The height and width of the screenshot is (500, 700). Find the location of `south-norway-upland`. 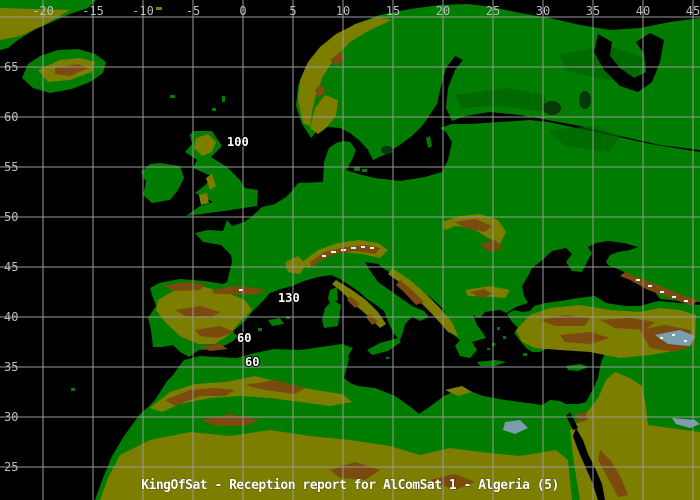

south-norway-upland is located at coordinates (324, 114).